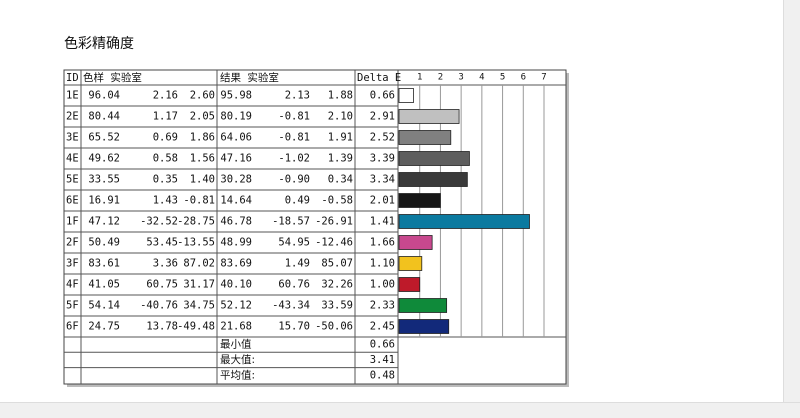  I want to click on cell-value: 2.16, so click(165, 96).